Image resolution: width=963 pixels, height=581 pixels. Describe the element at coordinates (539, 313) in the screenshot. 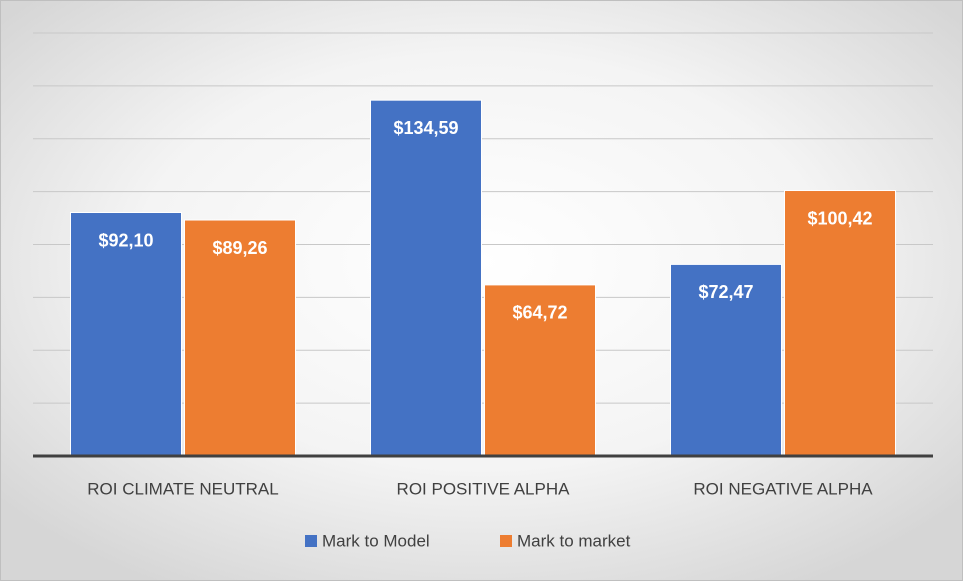

I see `data-label: $64,72` at that location.